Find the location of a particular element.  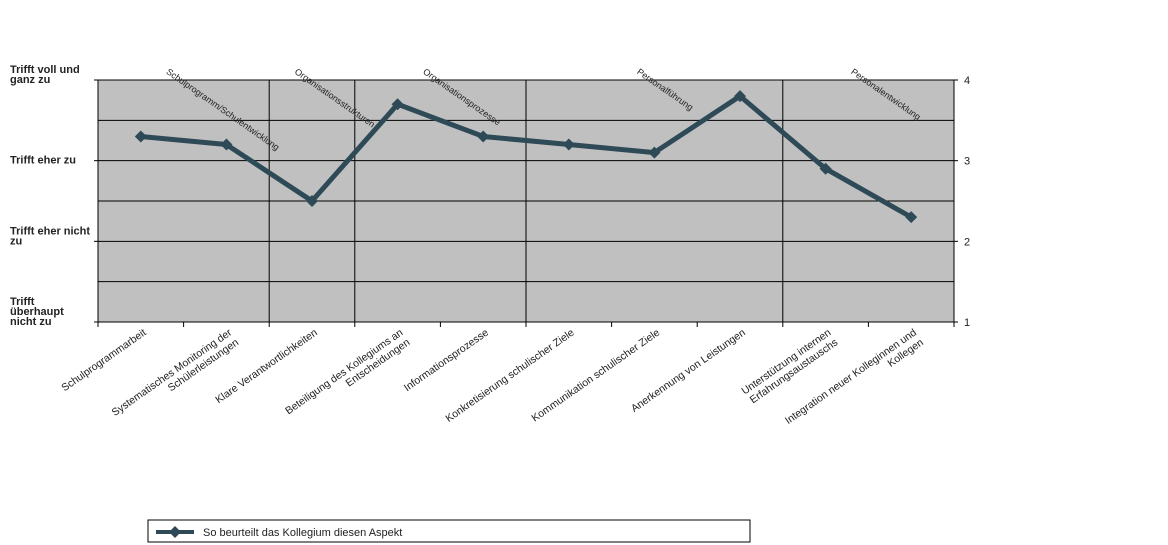

y-category-label: Trifft voll und ganz zu is located at coordinates (45, 75).